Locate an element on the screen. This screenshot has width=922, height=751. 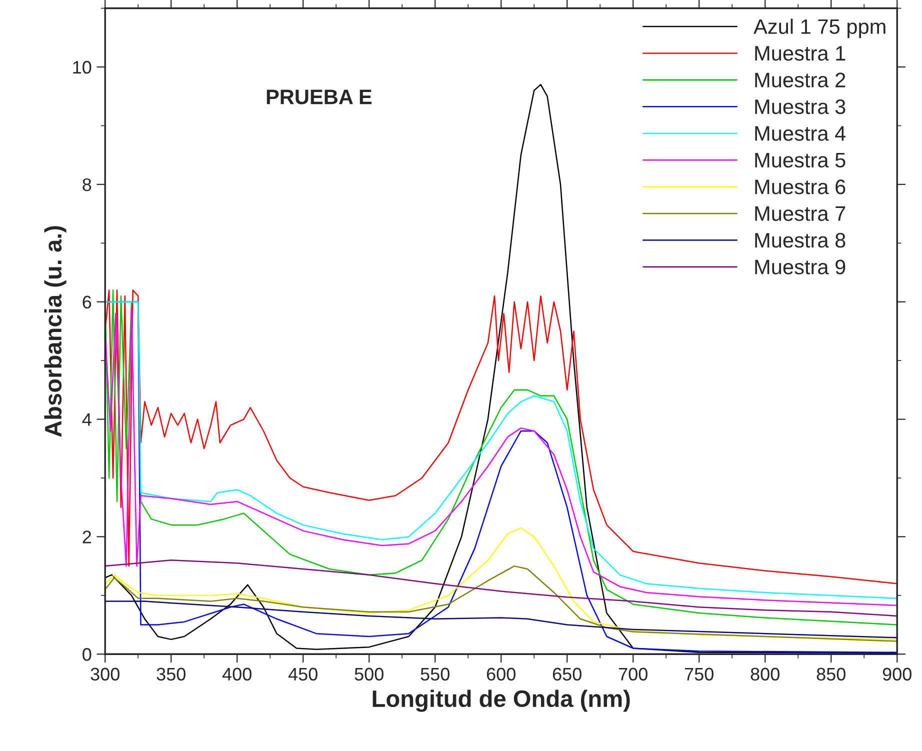
legend-label: Muestra 6 is located at coordinates (800, 187).